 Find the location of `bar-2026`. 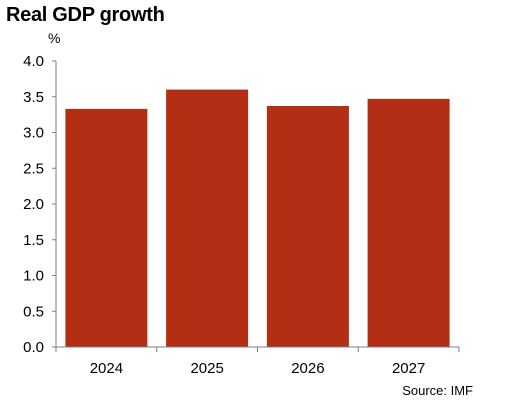

bar-2026 is located at coordinates (307, 226).